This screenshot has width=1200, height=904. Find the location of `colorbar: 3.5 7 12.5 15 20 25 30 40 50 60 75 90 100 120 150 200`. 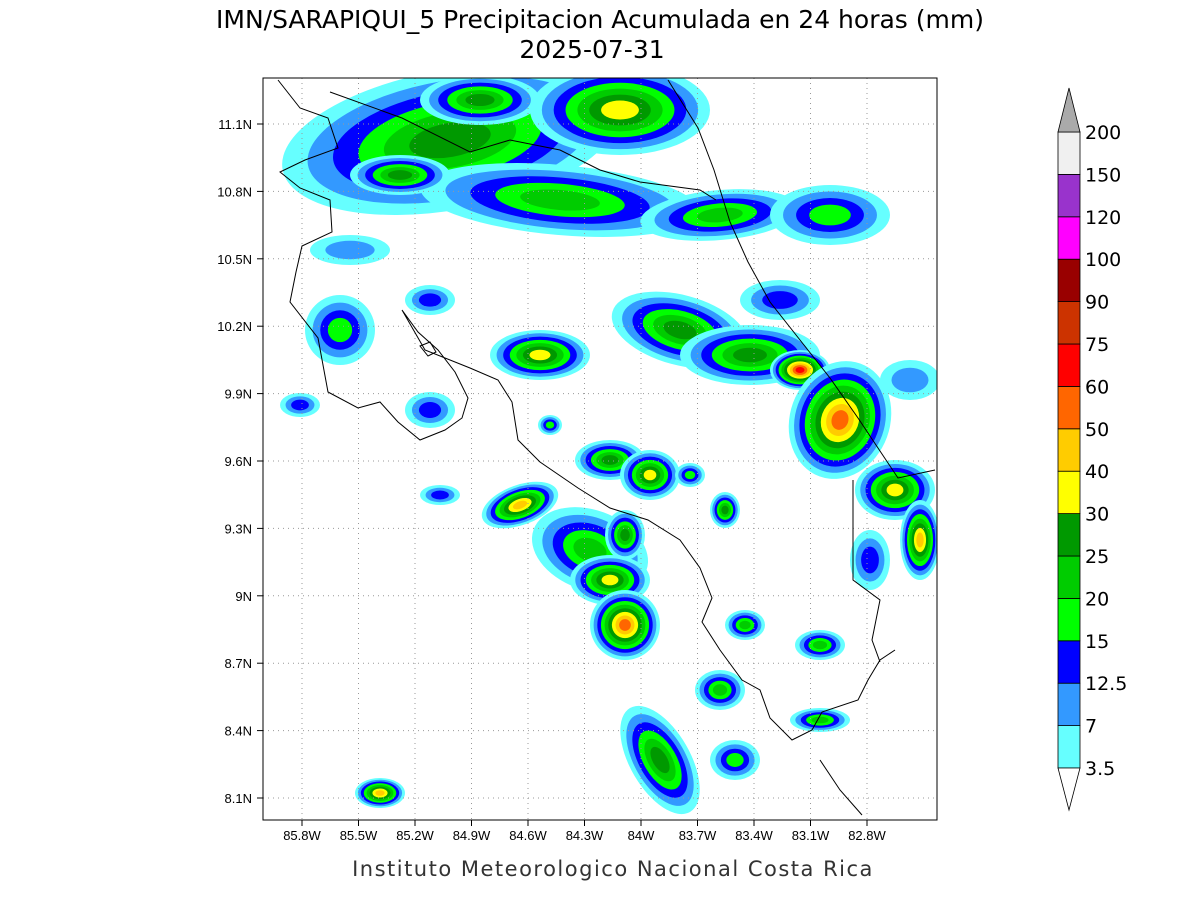

colorbar: 3.5 7 12.5 15 20 25 30 40 50 60 75 90 100 120 150 200 is located at coordinates (1092, 449).